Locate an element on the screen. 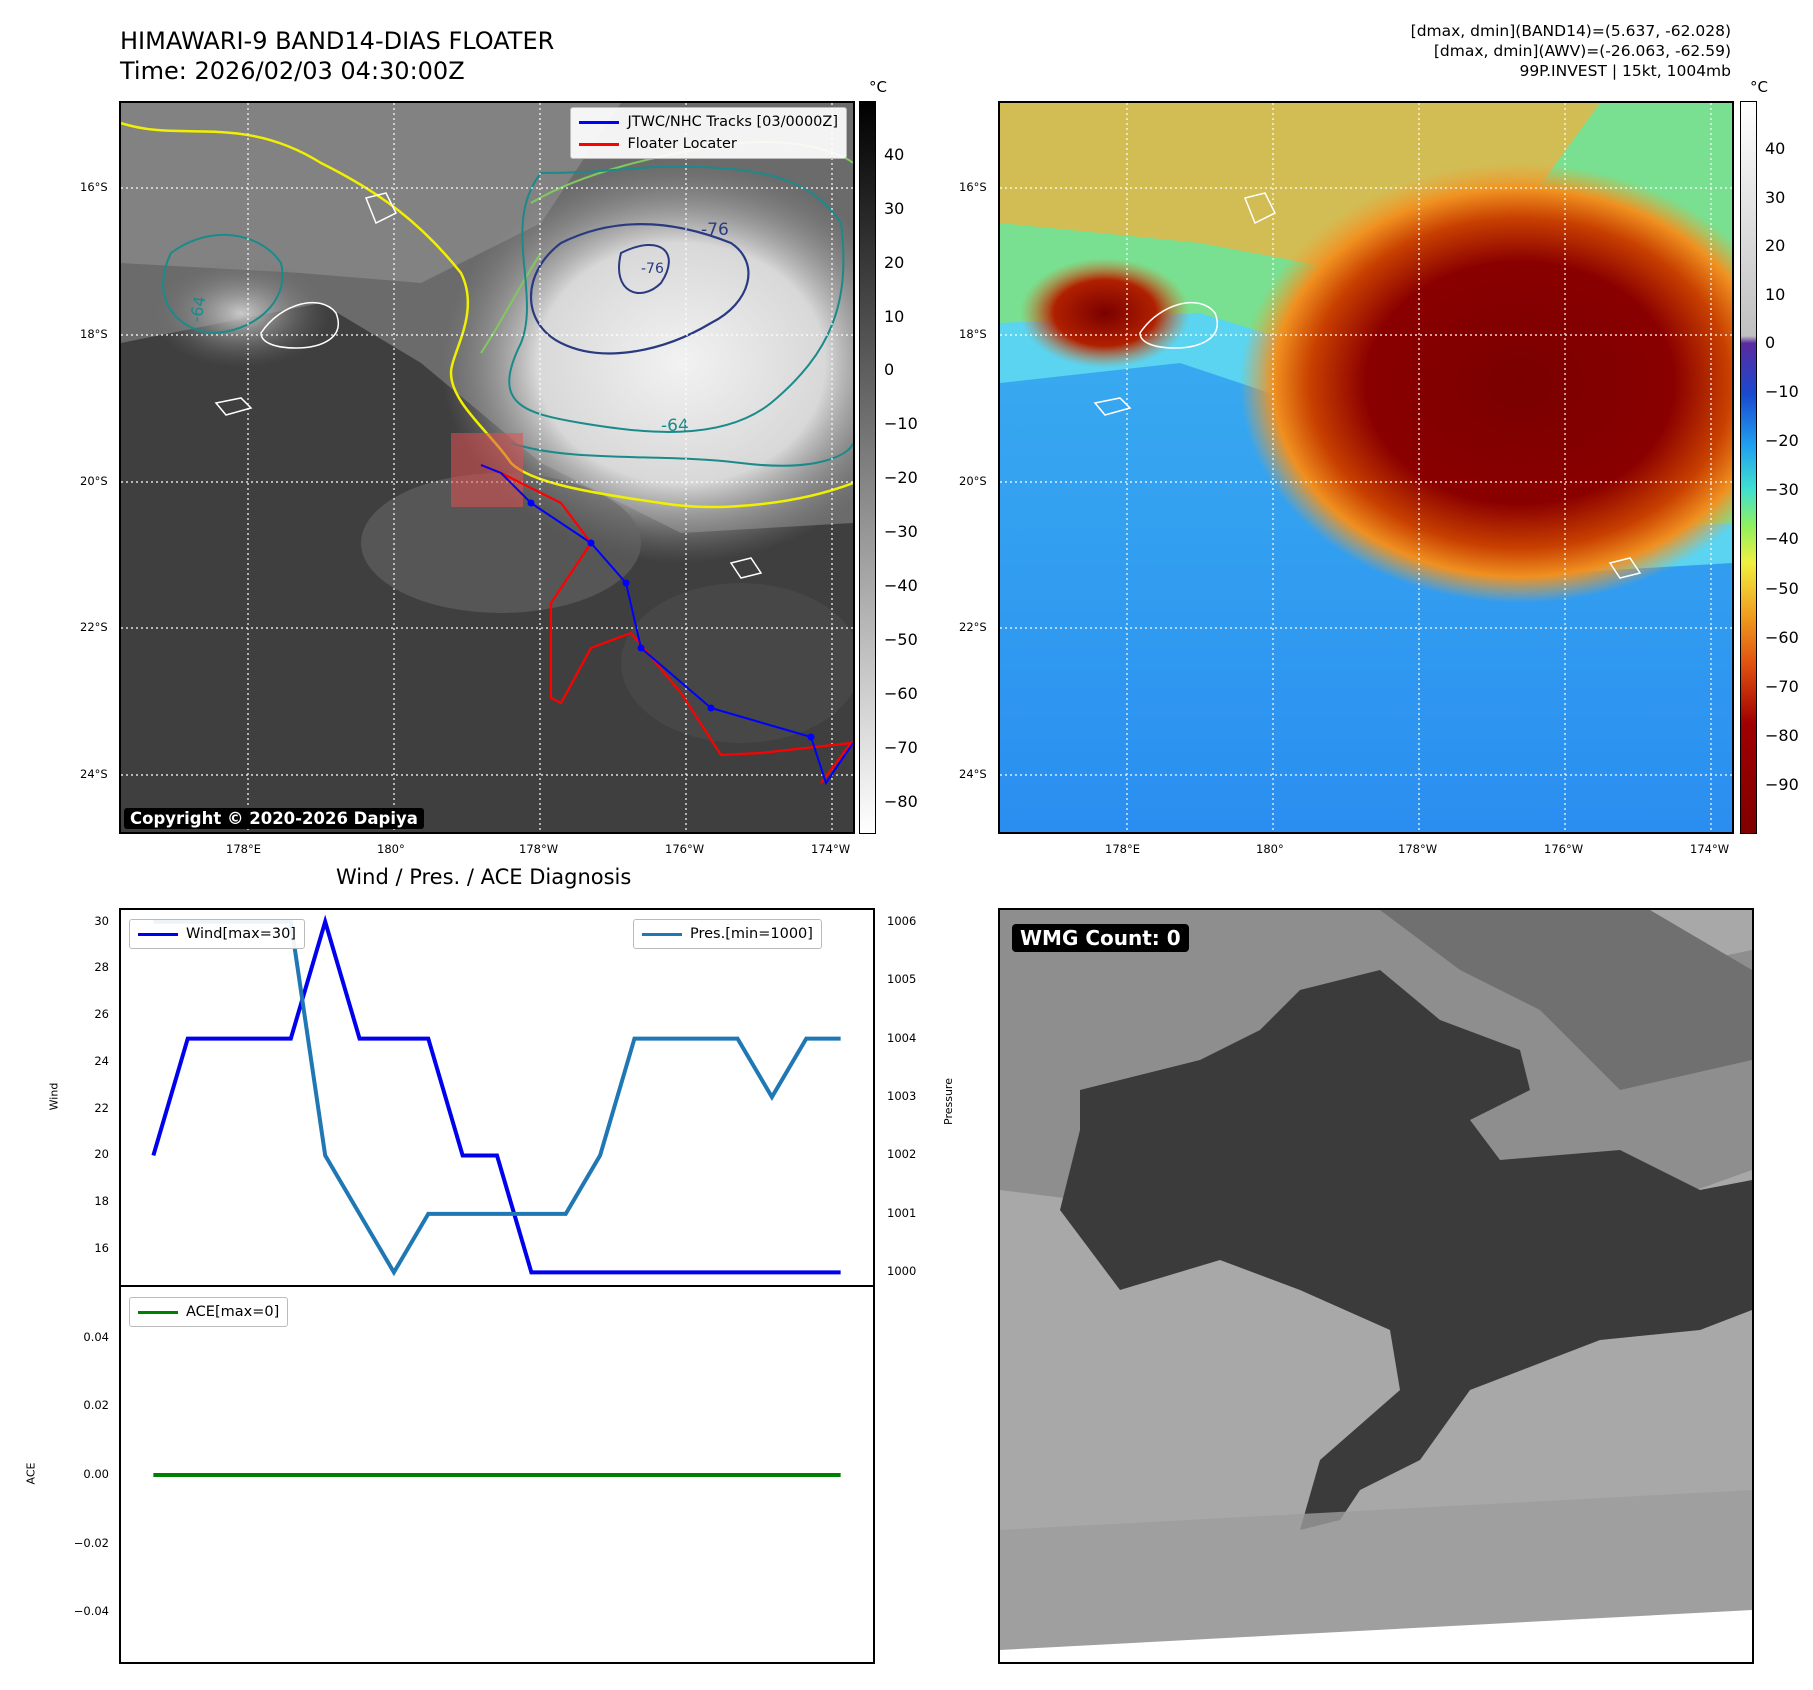 Image resolution: width=1813 pixels, height=1690 pixels. wind-tick-label: 20 is located at coordinates (101, 1154).